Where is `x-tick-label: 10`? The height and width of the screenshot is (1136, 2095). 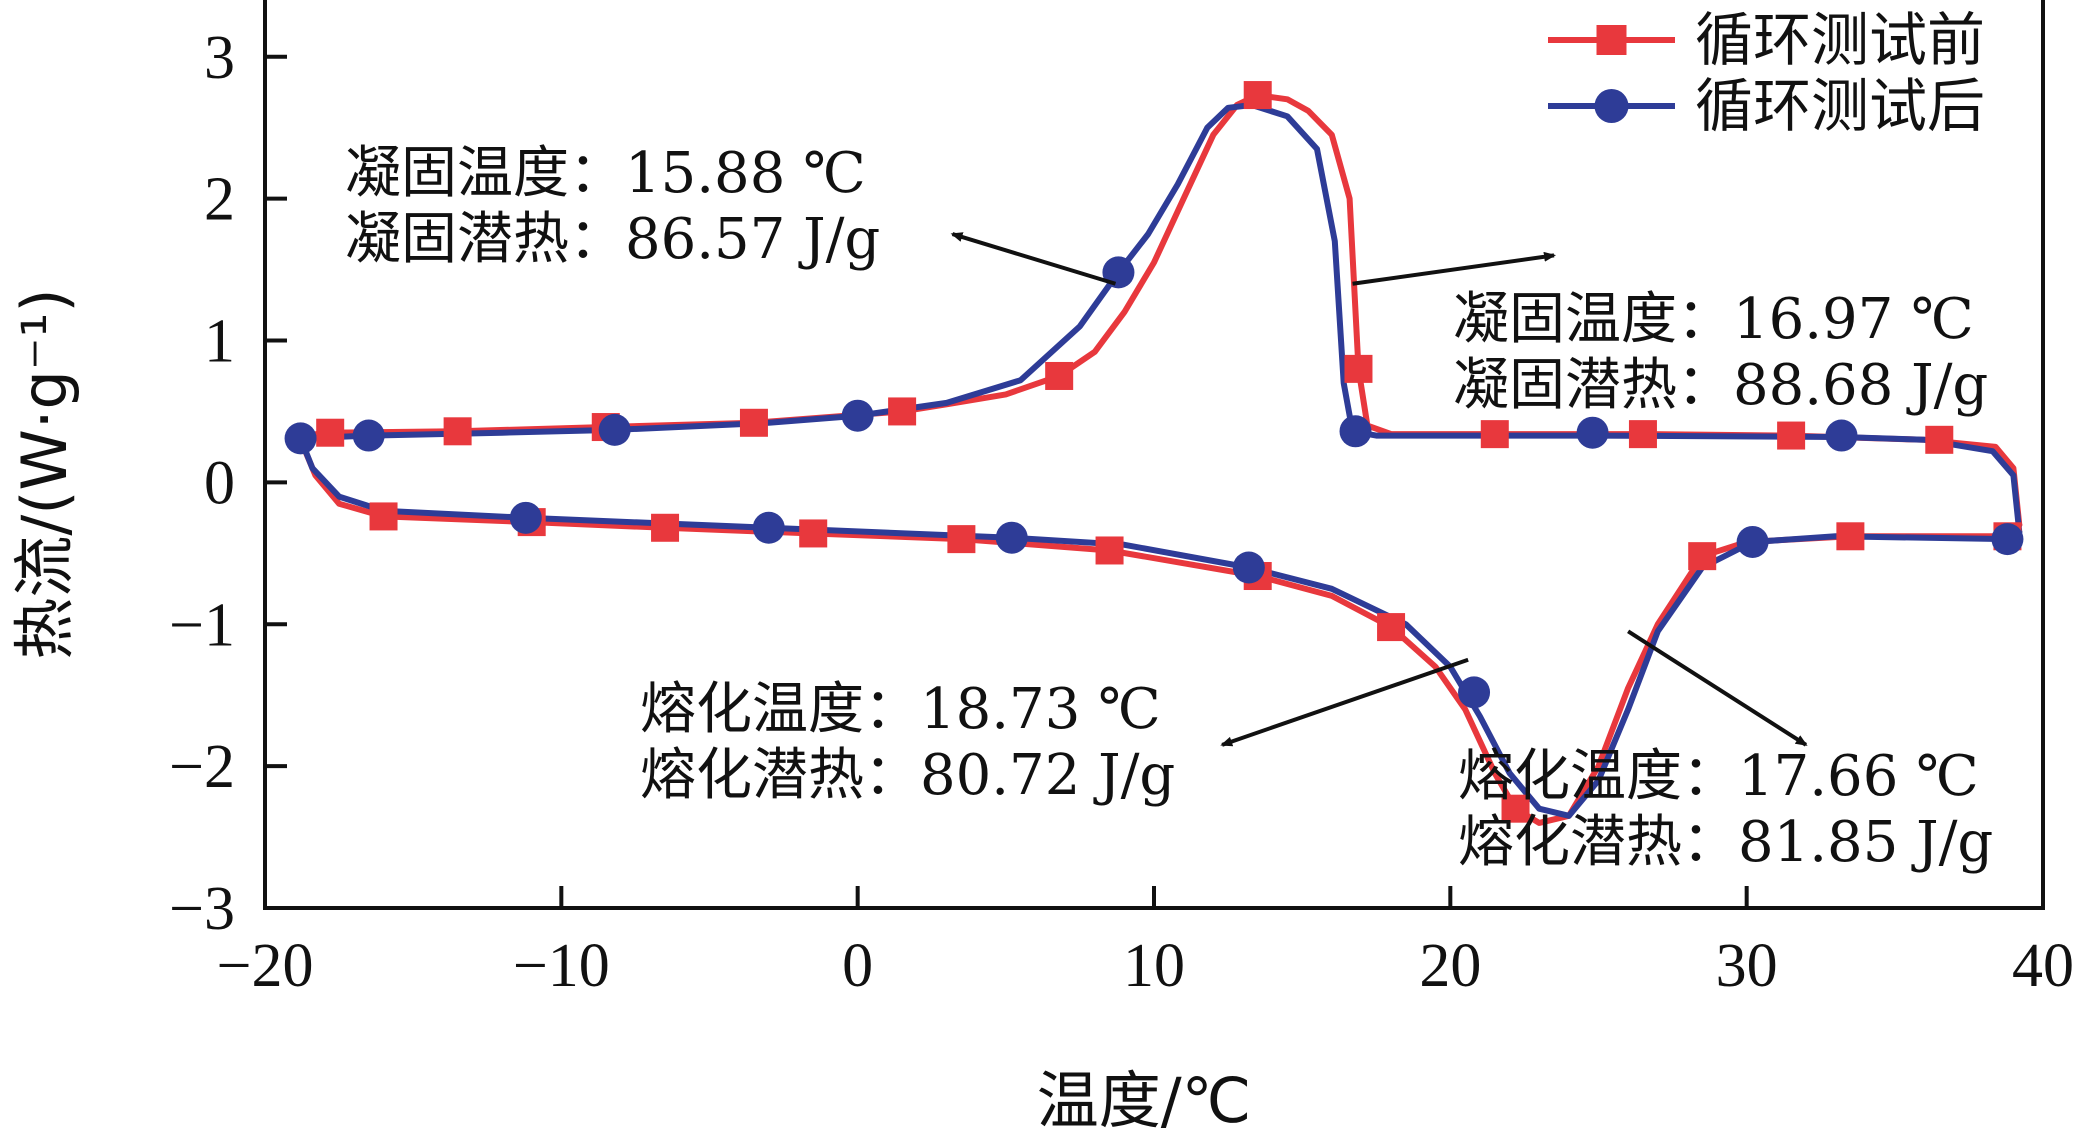
x-tick-label: 10 is located at coordinates (1154, 966).